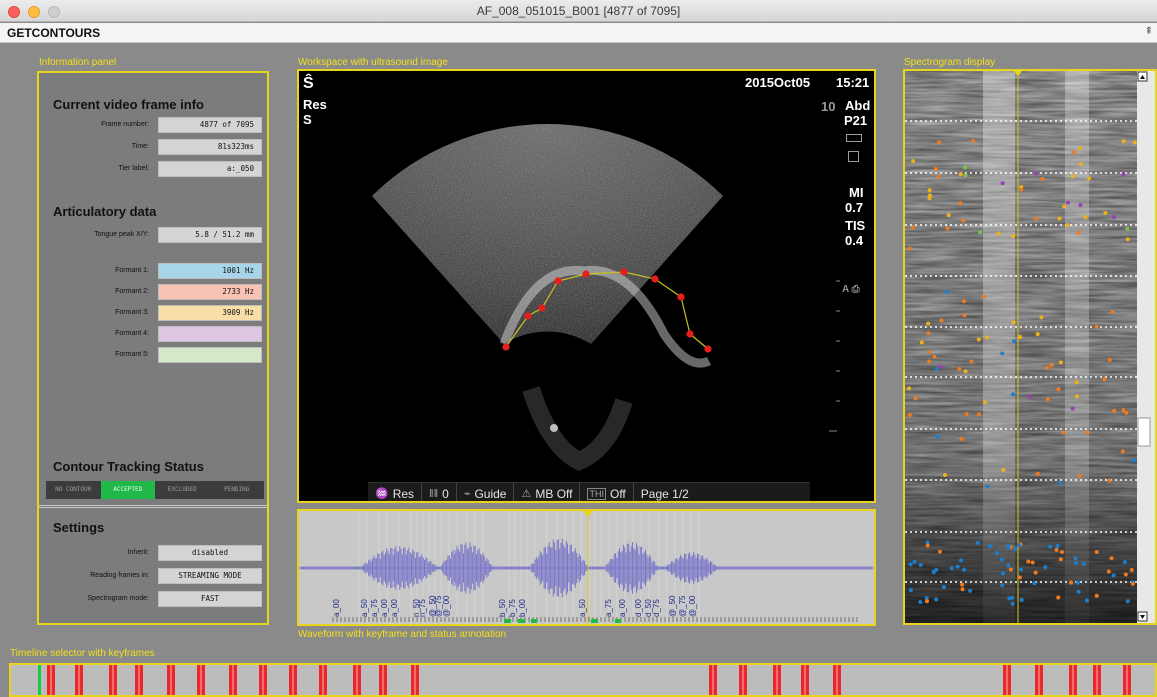 This screenshot has width=1157, height=697. I want to click on status-no-contour-button: NO CONTOUR, so click(73, 490).